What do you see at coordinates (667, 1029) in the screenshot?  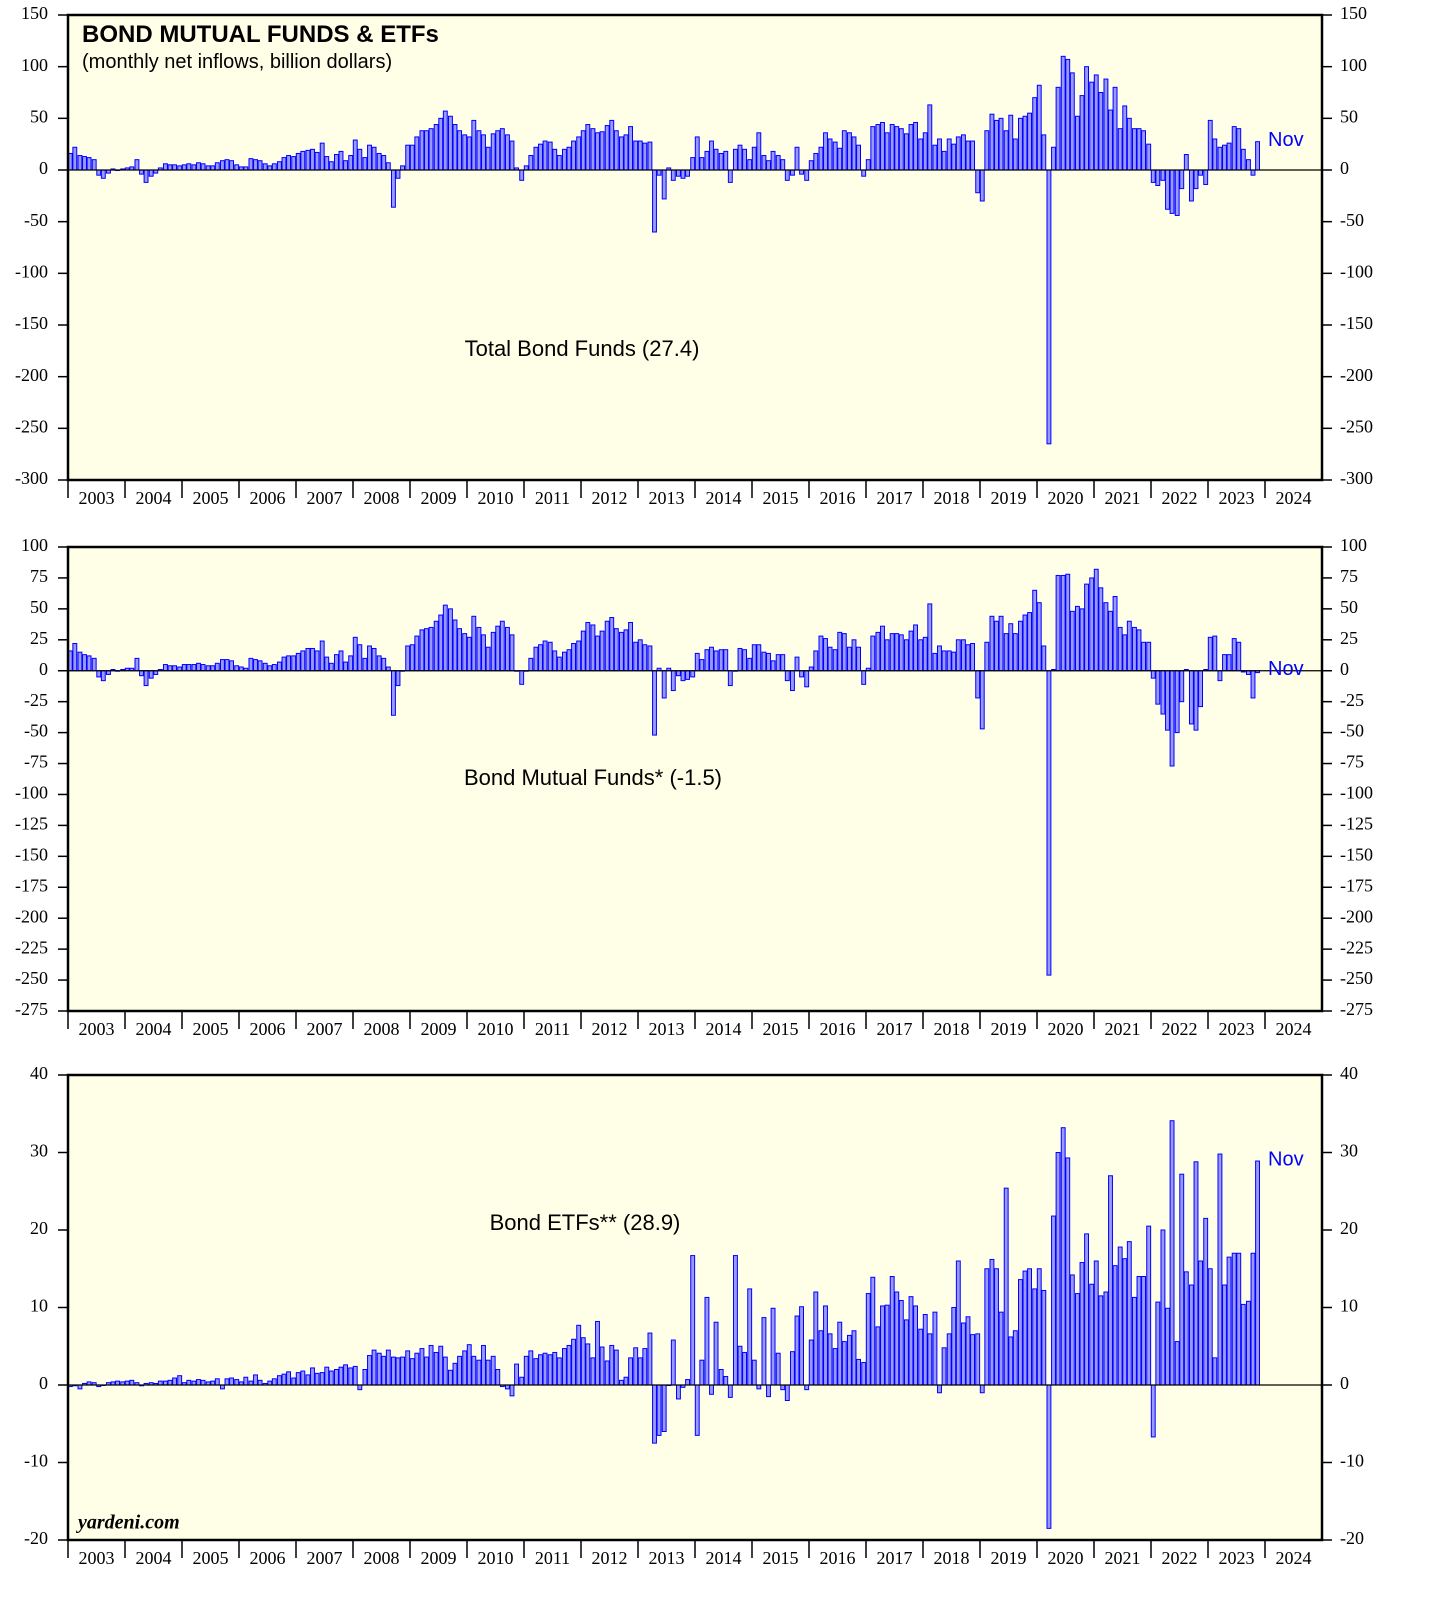 I see `x-tick-label: 2013` at bounding box center [667, 1029].